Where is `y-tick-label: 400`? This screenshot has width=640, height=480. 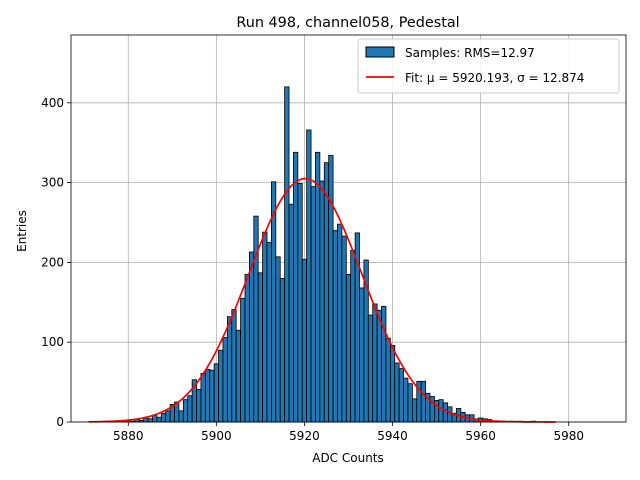
y-tick-label: 400 is located at coordinates (52, 103).